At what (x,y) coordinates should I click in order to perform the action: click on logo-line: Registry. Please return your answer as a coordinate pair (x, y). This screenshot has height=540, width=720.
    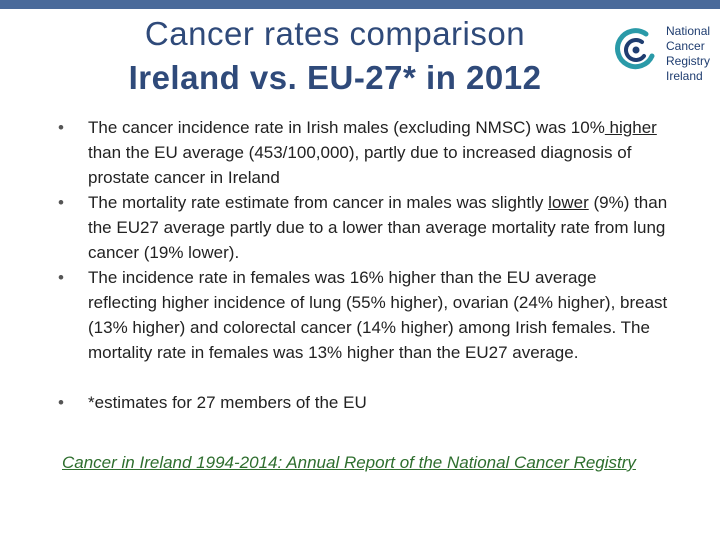
    Looking at the image, I should click on (688, 61).